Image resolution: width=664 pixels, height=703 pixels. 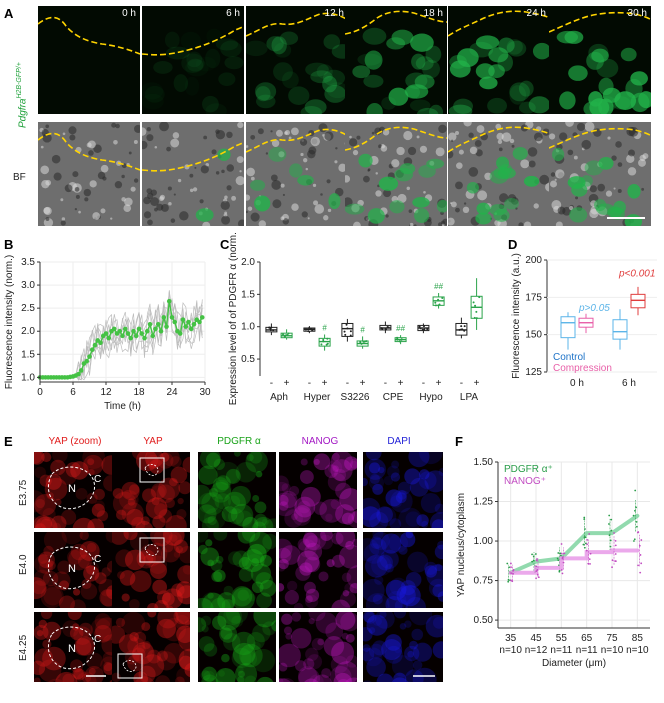 What do you see at coordinates (92, 349) in the screenshot?
I see `mean-point` at bounding box center [92, 349].